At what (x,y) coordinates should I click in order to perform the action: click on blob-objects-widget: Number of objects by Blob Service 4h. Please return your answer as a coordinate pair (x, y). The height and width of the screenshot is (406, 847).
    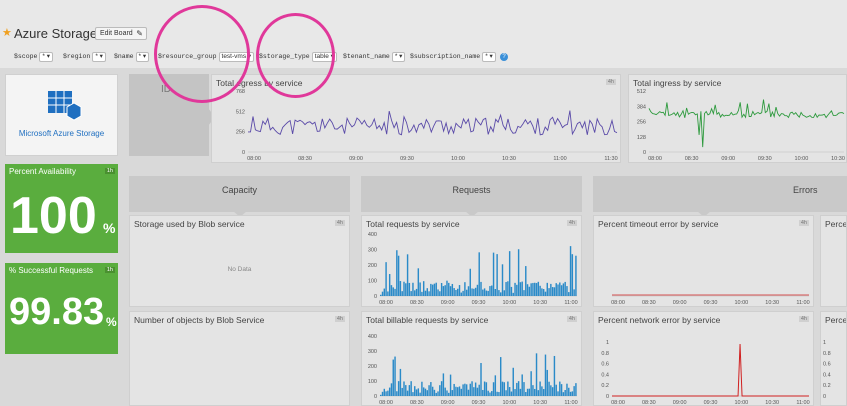
    Looking at the image, I should click on (239, 358).